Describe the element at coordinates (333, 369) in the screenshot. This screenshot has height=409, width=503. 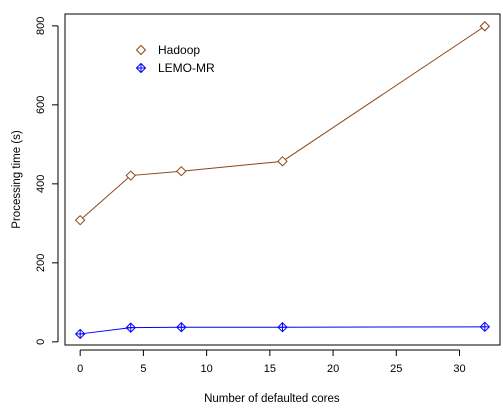
I see `x-tick-label: 20` at that location.